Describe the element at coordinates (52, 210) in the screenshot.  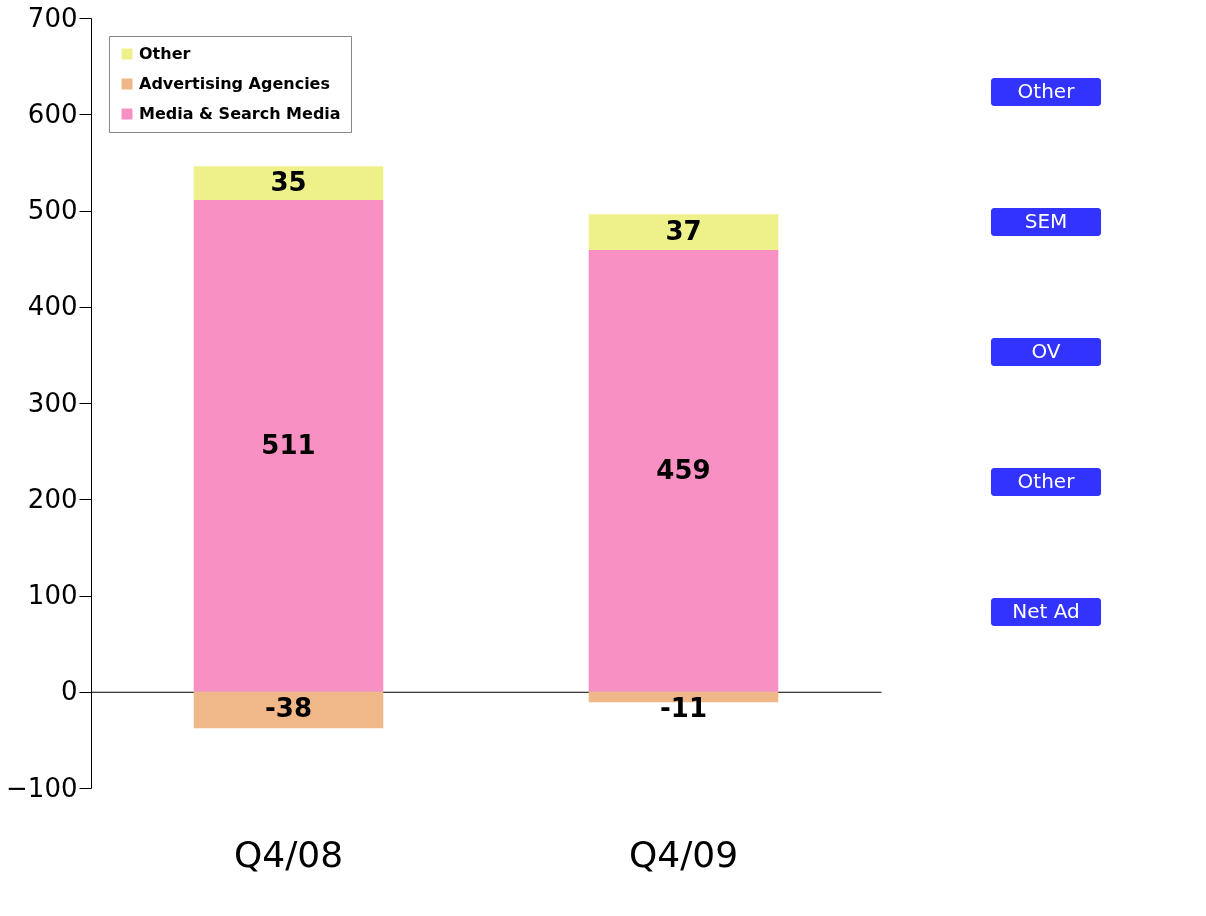
I see `y-tick-label: 500` at that location.